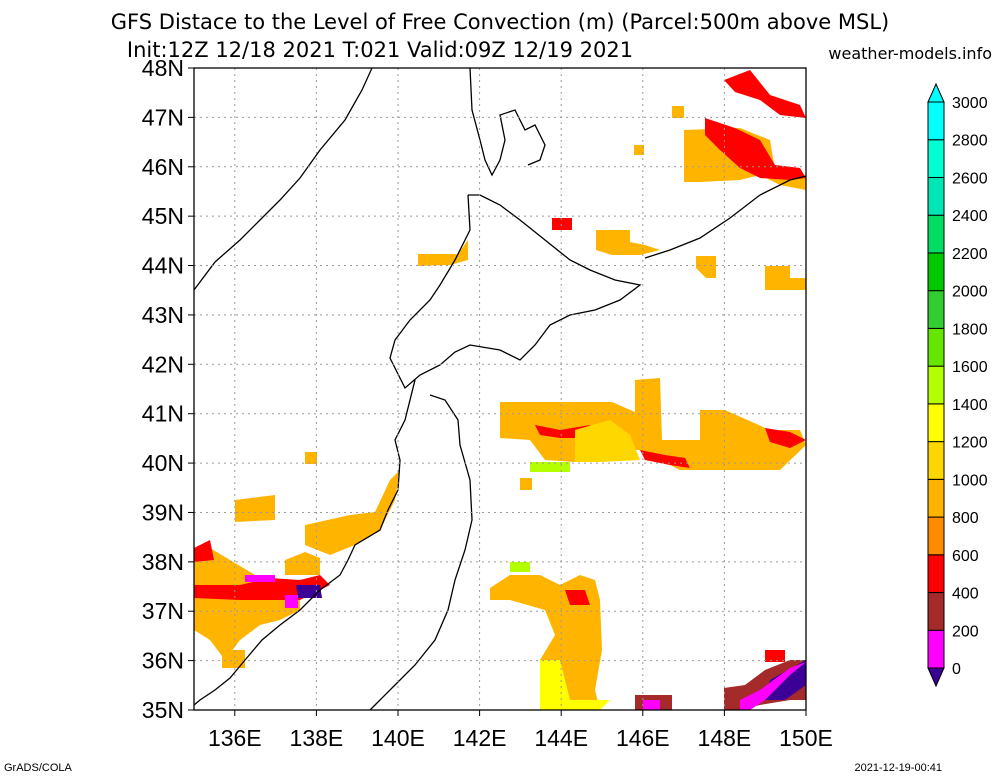 Image resolution: width=1000 pixels, height=779 pixels. I want to click on lon-label: 150E, so click(806, 738).